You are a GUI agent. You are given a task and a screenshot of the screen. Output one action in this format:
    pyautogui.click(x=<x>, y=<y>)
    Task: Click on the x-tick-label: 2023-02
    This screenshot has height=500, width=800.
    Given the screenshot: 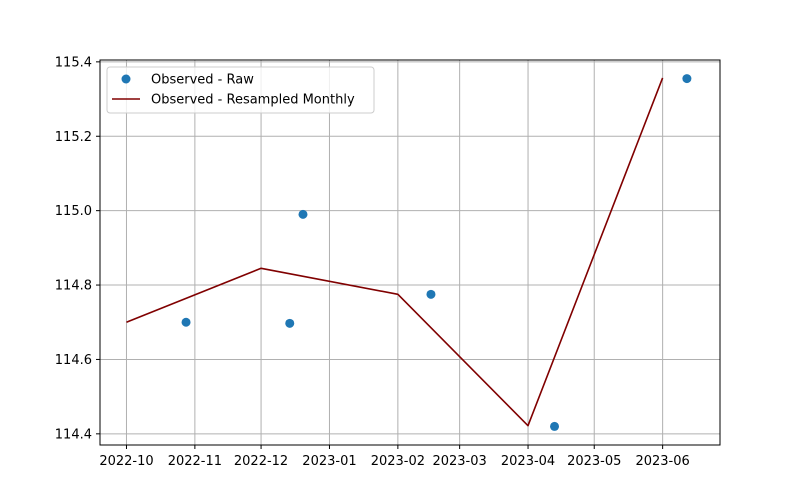 What is the action you would take?
    pyautogui.click(x=398, y=461)
    